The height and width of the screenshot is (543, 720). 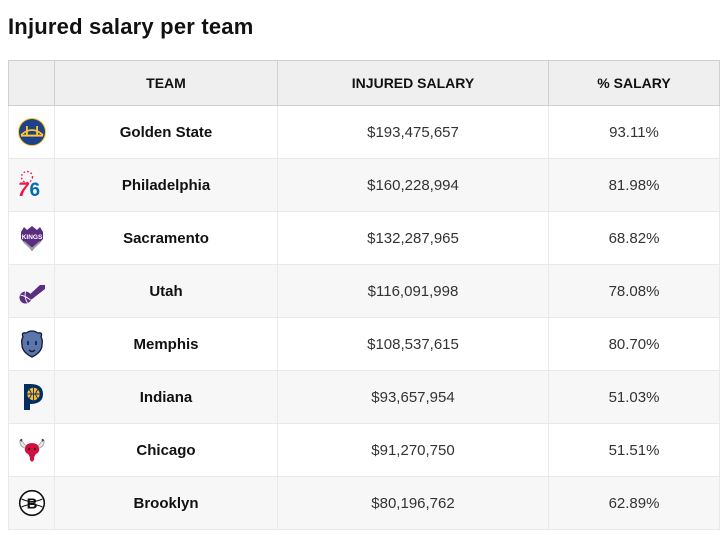 I want to click on indiana-pacers-logo-icon, so click(x=32, y=397).